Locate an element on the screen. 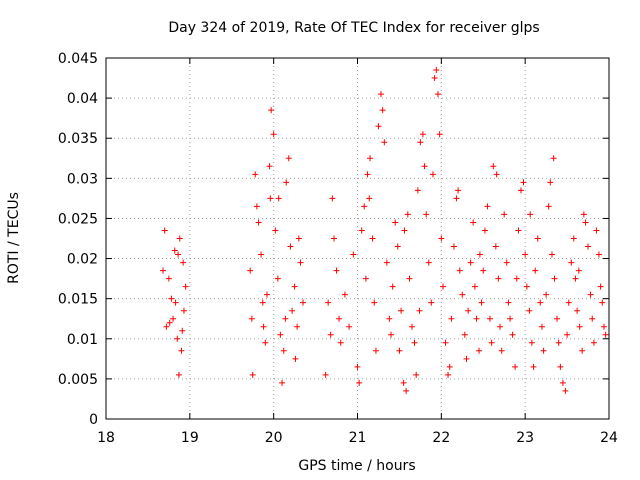 Image resolution: width=640 pixels, height=480 pixels. y-tick-label: 0.01 is located at coordinates (82, 340).